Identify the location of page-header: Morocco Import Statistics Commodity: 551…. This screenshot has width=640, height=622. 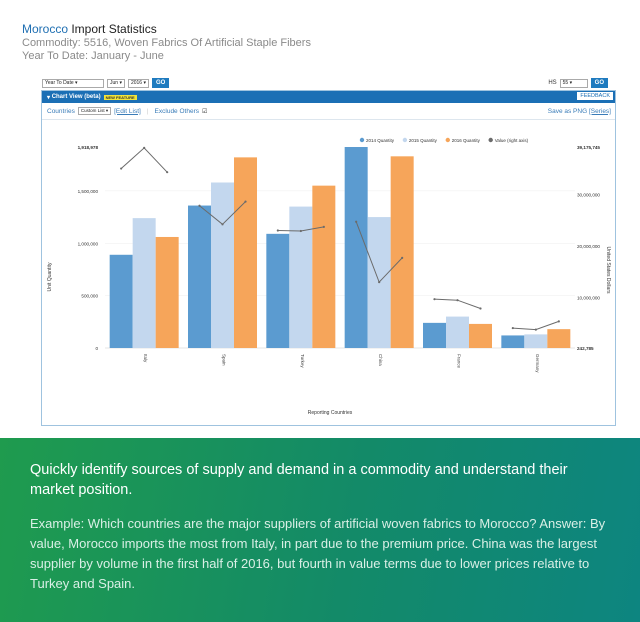
(166, 42).